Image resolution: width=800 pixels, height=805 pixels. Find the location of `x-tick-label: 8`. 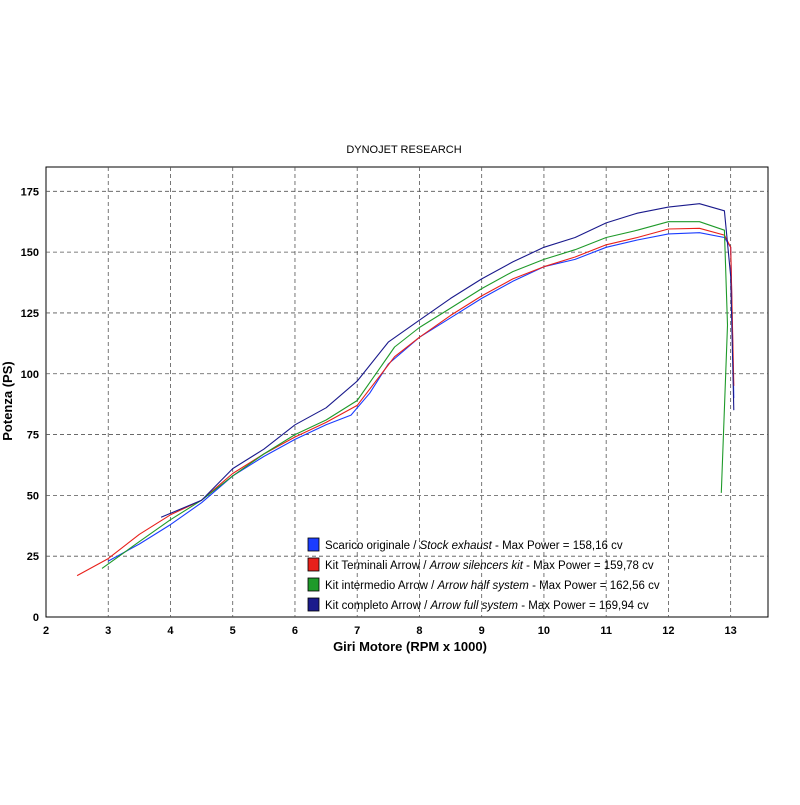

x-tick-label: 8 is located at coordinates (419, 631).